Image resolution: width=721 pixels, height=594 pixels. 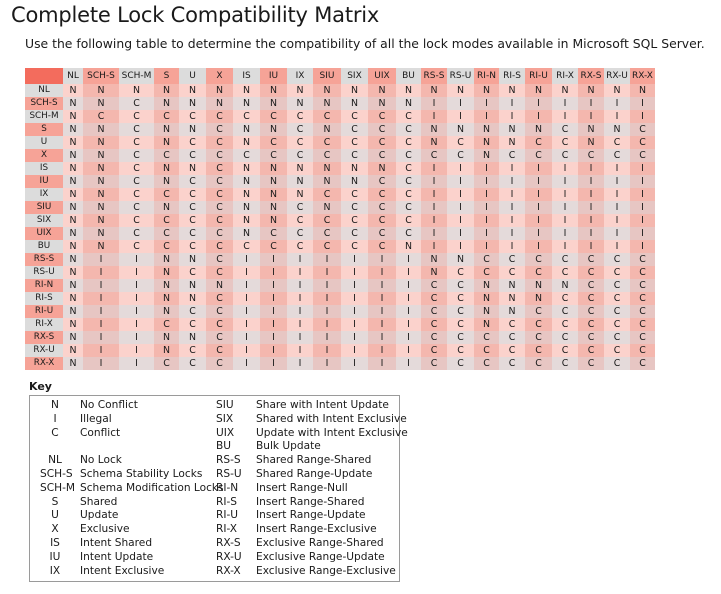 I want to click on key-description: Shared, so click(x=99, y=501).